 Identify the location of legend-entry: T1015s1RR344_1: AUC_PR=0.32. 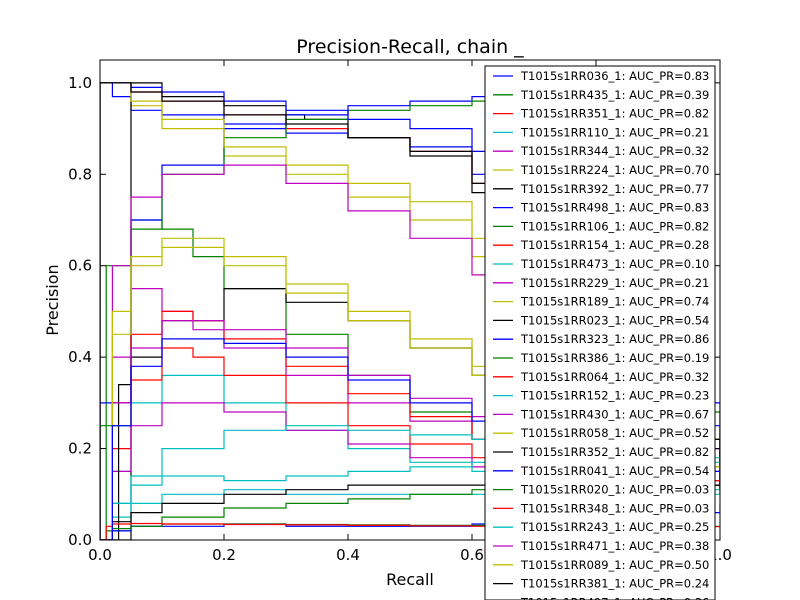
(614, 151).